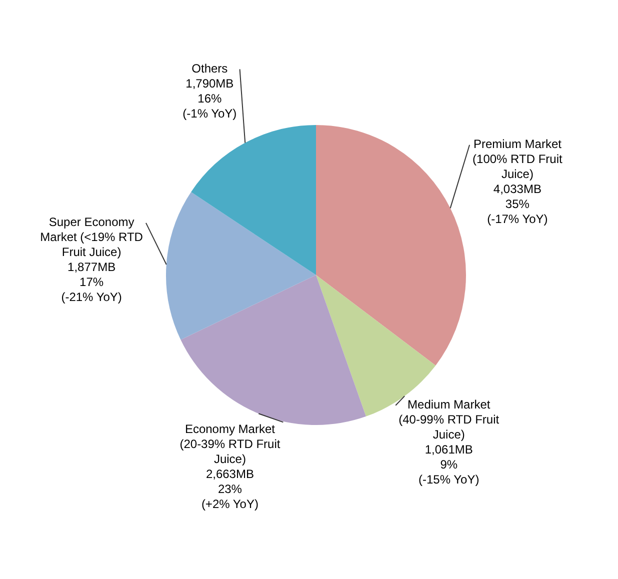 This screenshot has width=618, height=579. Describe the element at coordinates (209, 98) in the screenshot. I see `data-label: 1,790MB 16% (-1% YoY)` at that location.